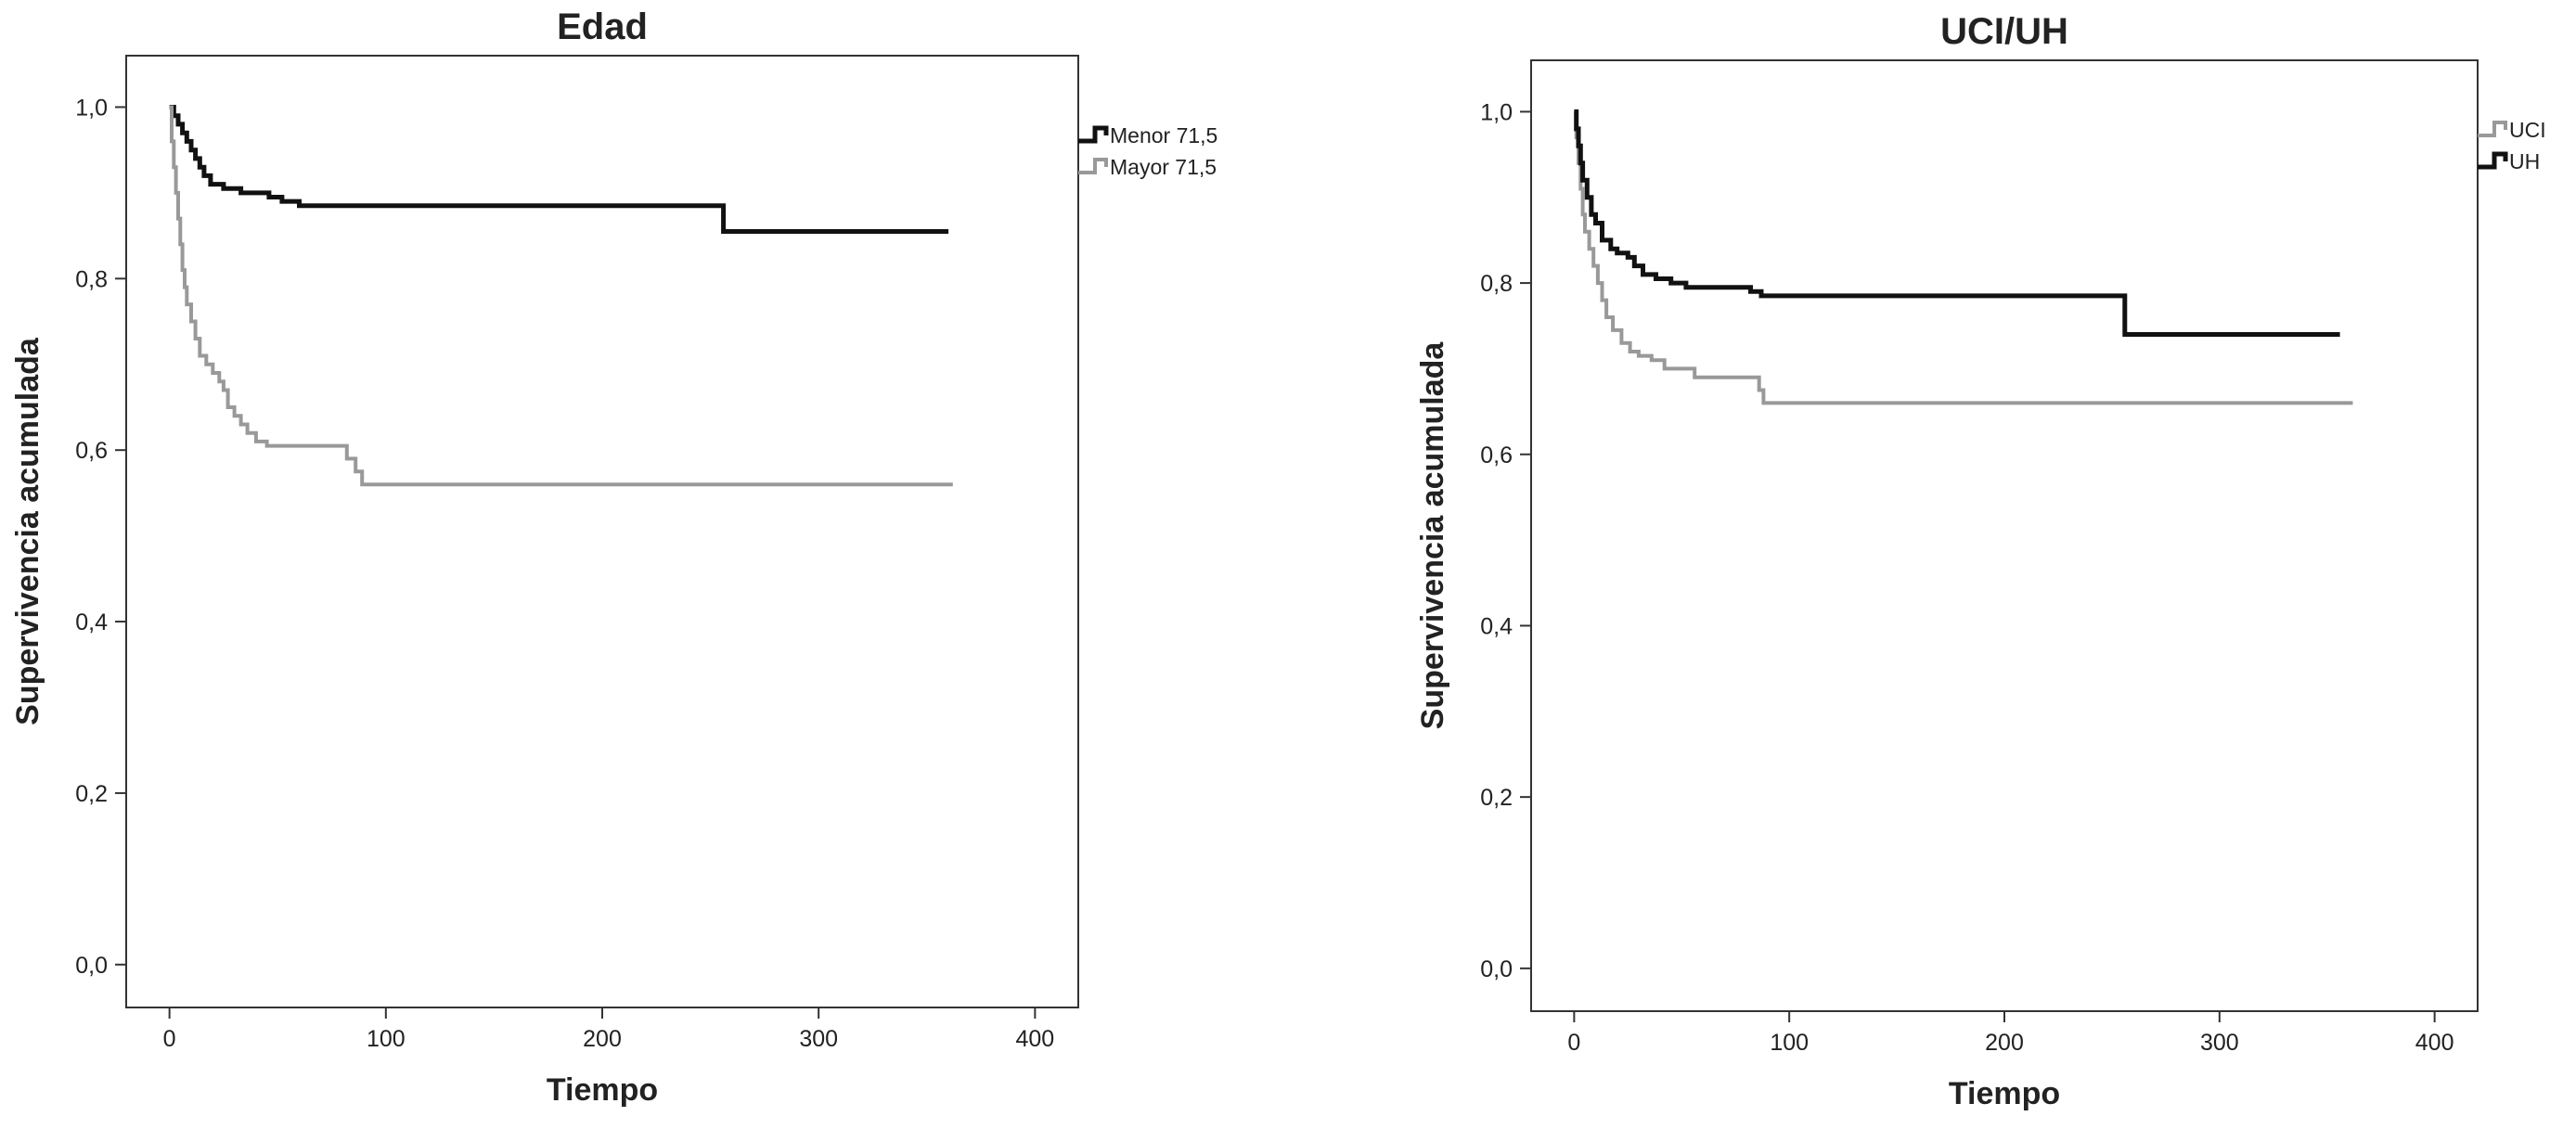  I want to click on legend-label: UCI, so click(2528, 130).